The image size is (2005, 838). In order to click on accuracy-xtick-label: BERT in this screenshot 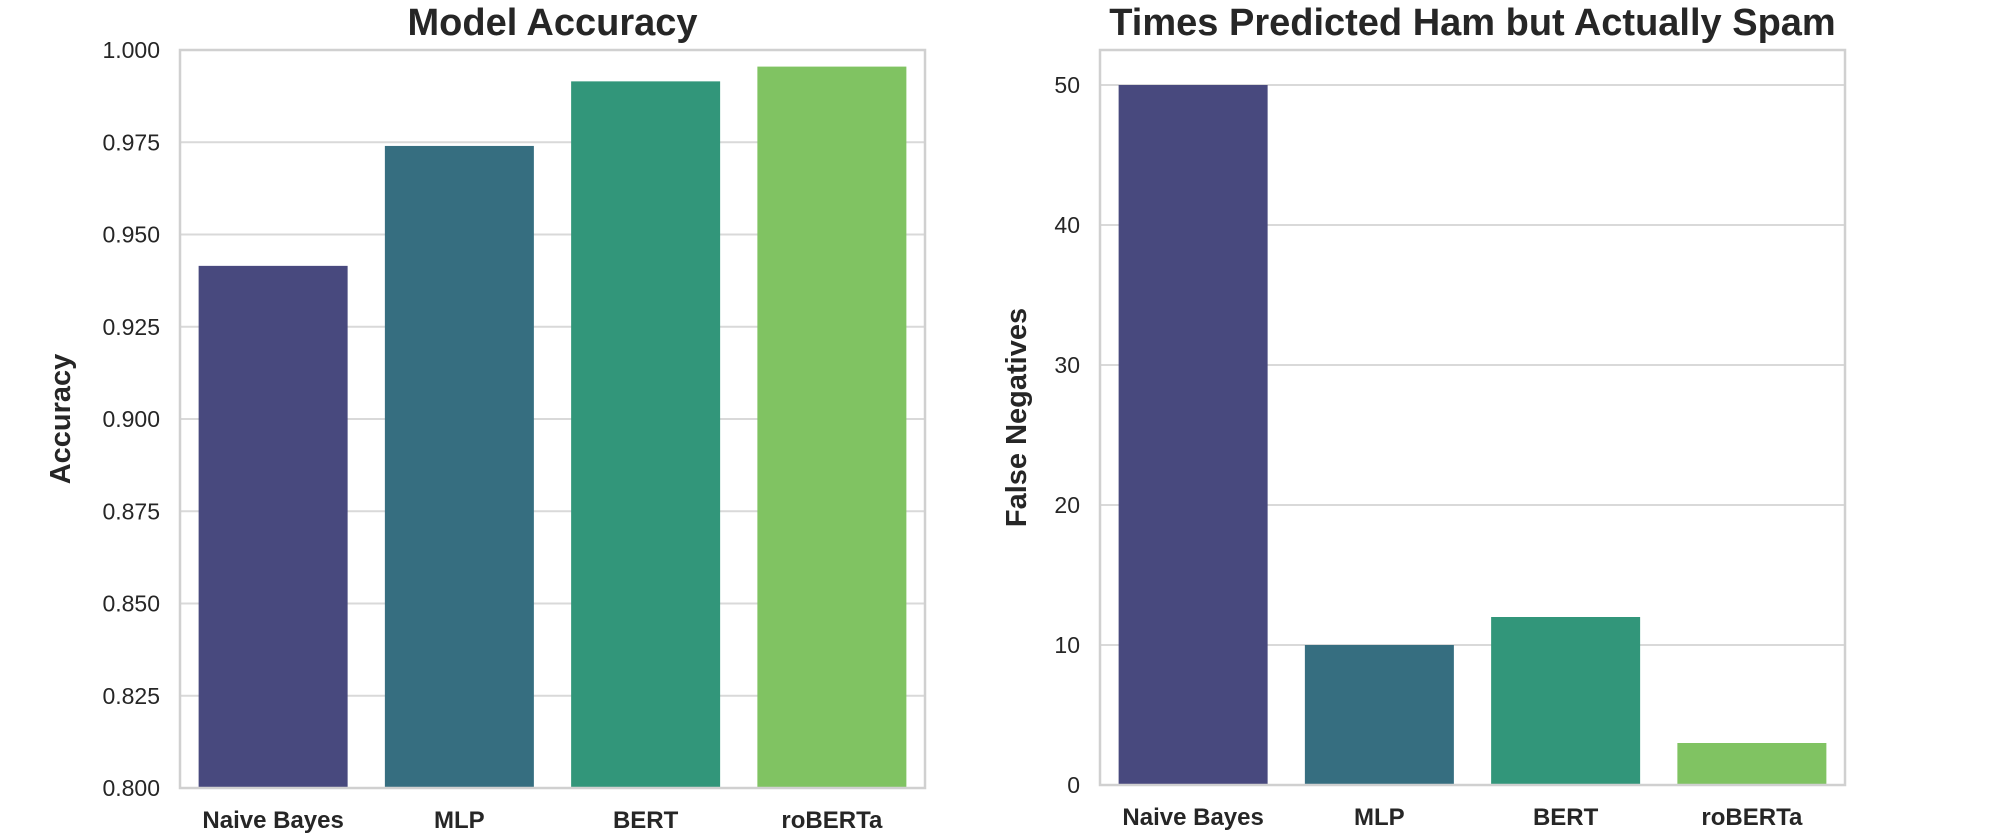, I will do `click(646, 820)`.